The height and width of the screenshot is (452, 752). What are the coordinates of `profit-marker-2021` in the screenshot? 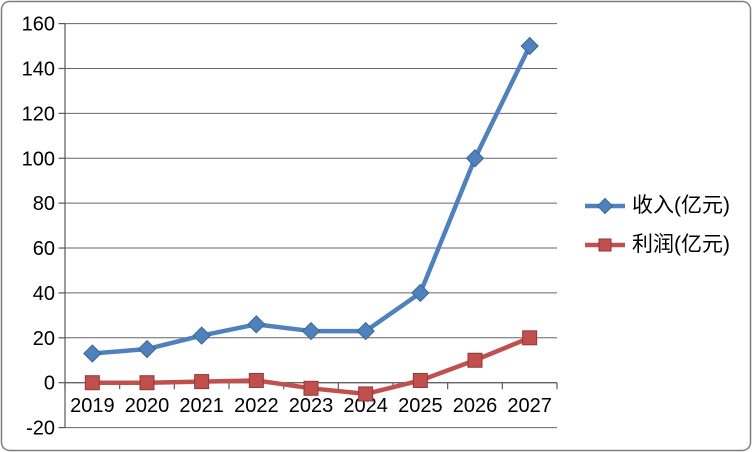 It's located at (202, 382).